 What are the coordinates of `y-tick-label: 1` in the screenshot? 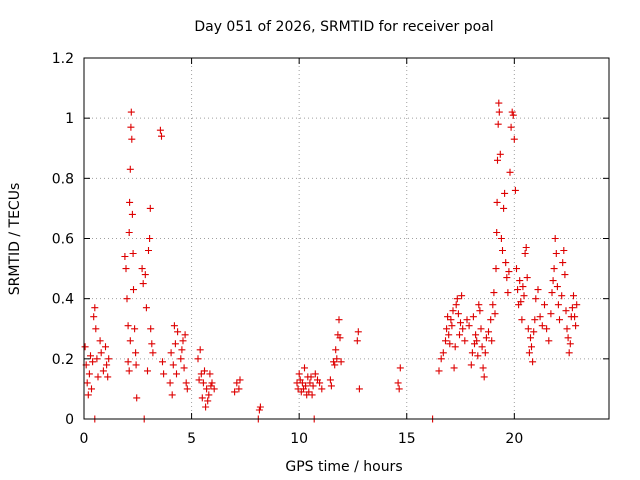 It's located at (69, 119).